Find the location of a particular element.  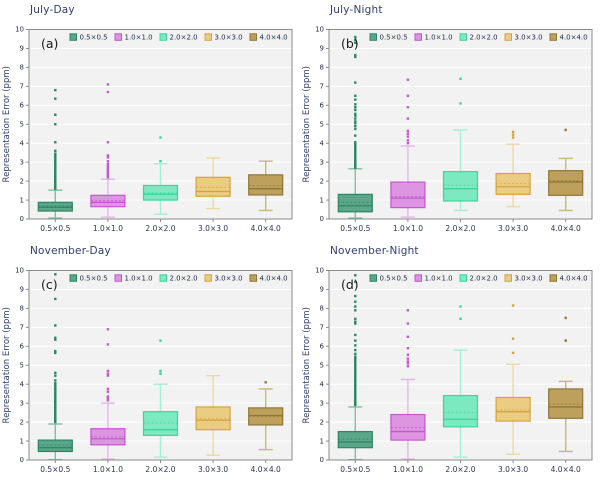

x-tick-label: 0.5×0.5 is located at coordinates (355, 469).